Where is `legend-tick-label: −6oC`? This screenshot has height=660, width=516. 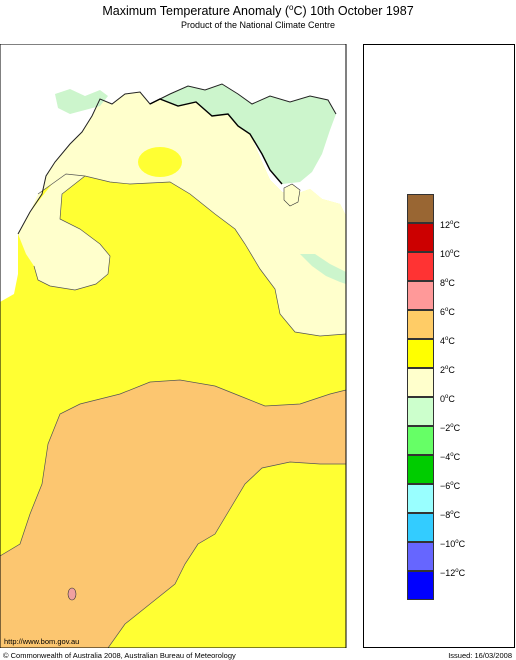
legend-tick-label: −6oC is located at coordinates (450, 486).